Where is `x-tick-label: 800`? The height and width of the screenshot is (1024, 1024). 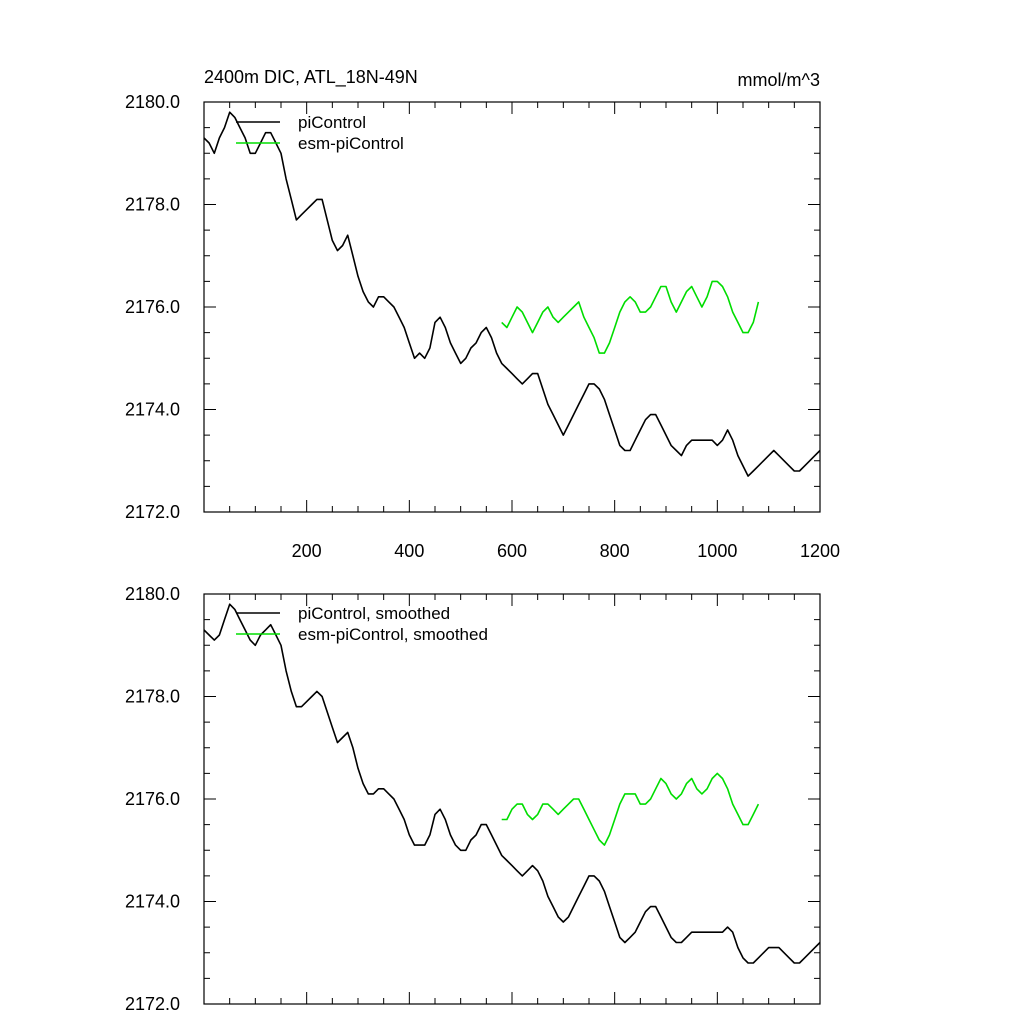
x-tick-label: 800 is located at coordinates (615, 551).